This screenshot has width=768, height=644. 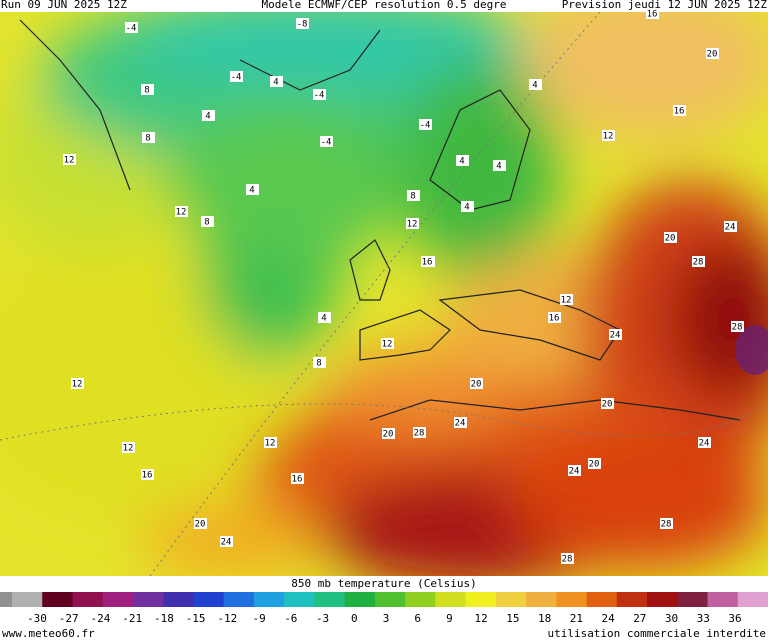 I want to click on colorbar-tick-label: 27, so click(x=639, y=618).